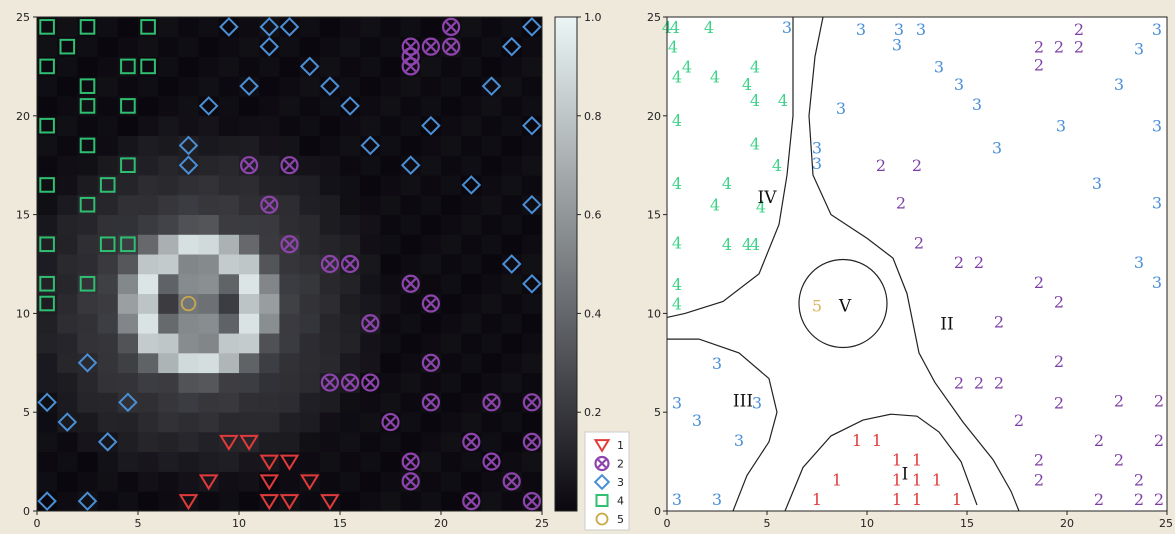 Image resolution: width=1175 pixels, height=534 pixels. I want to click on x-tick-label: 5, so click(138, 523).